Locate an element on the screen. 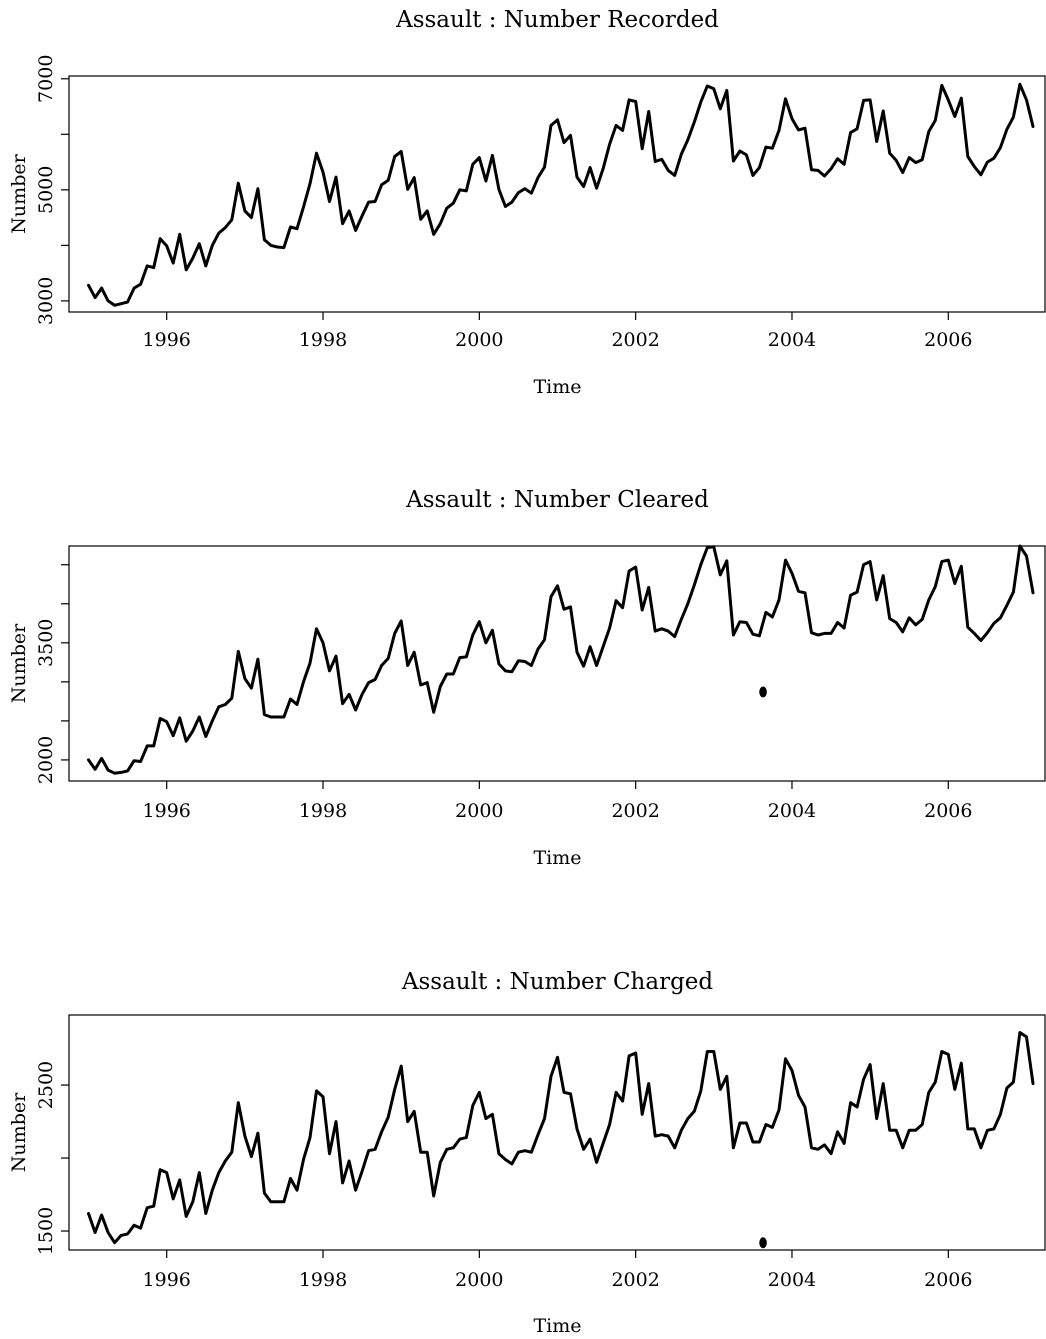 This screenshot has width=1046, height=1339. chart-0-xtick-label-2004: 2004 is located at coordinates (792, 340).